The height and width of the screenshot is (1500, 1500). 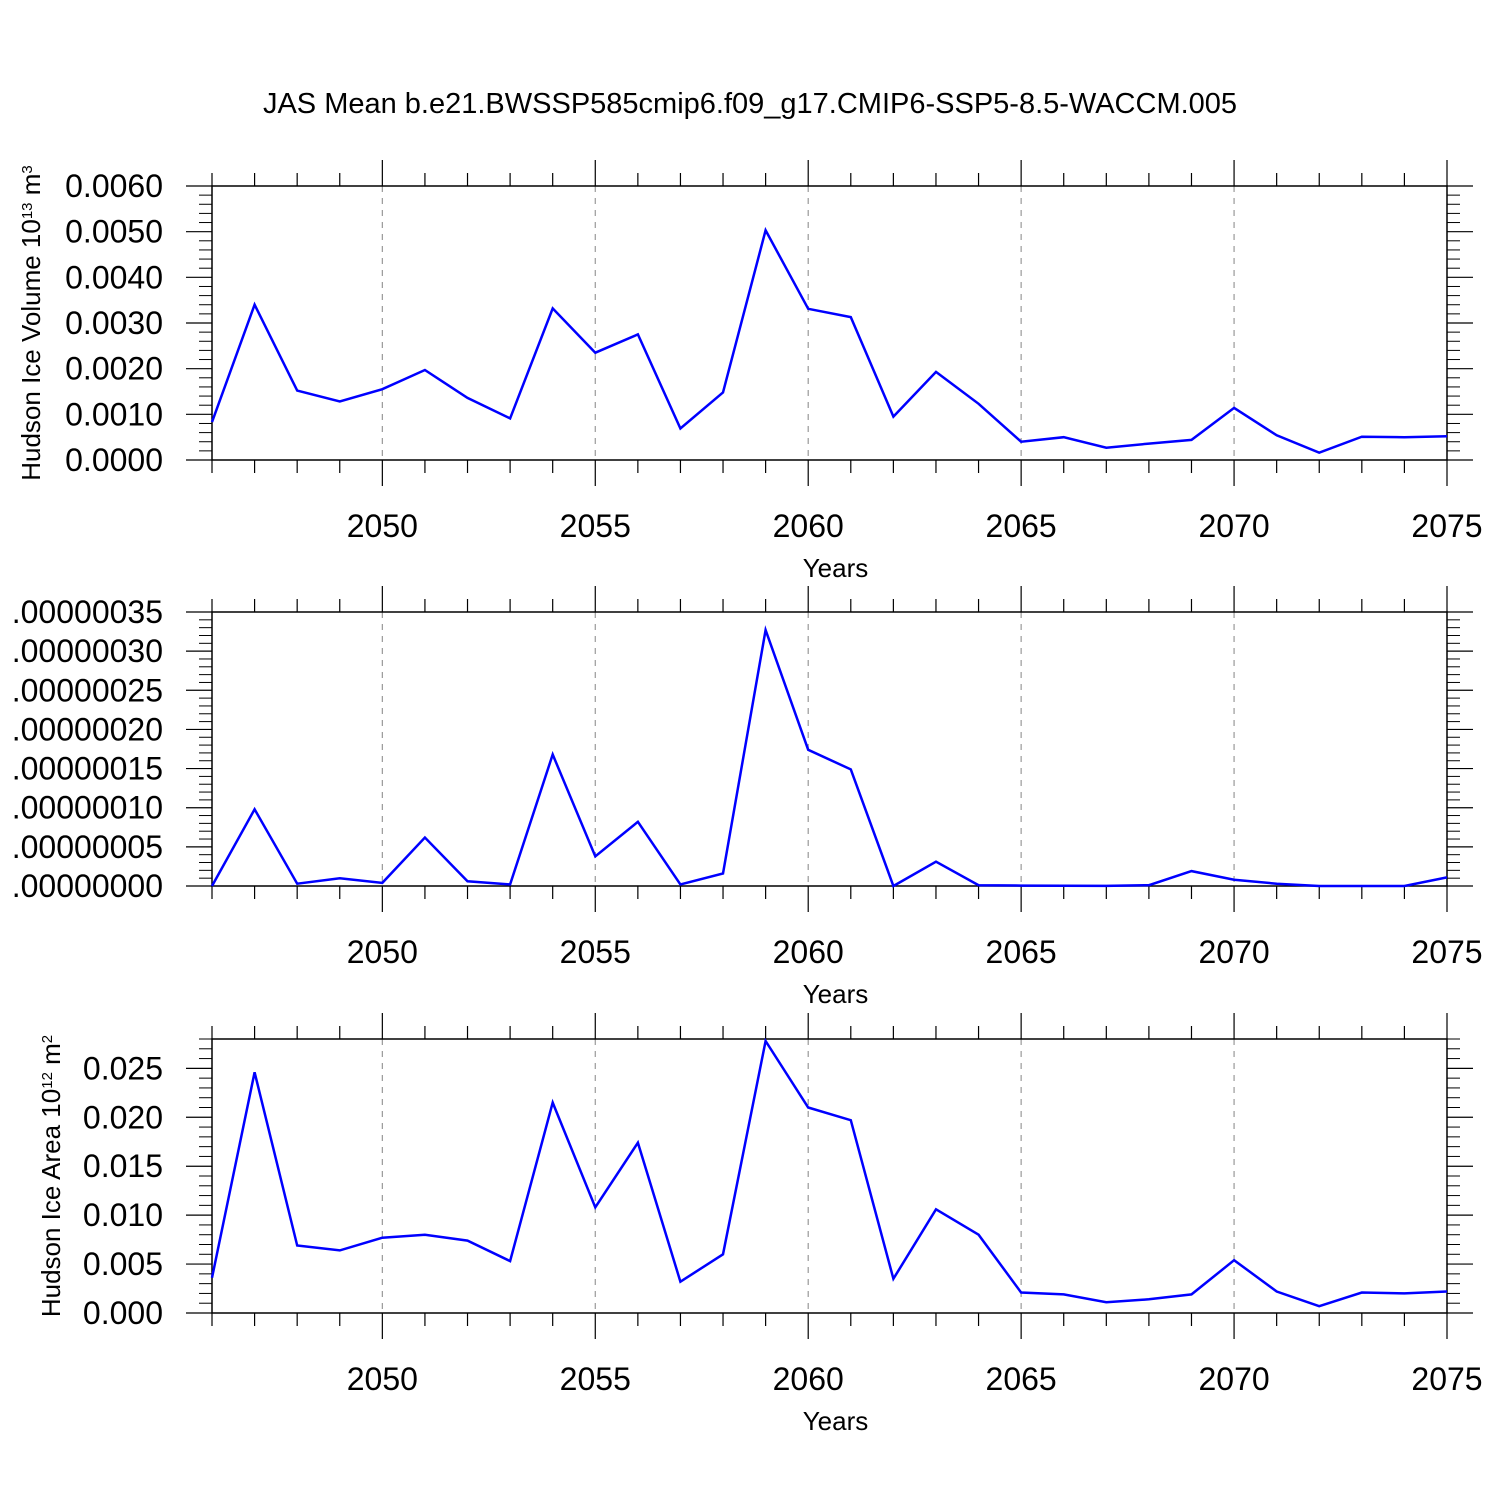 What do you see at coordinates (123, 1068) in the screenshot?
I see `y-tick-label: 0.025` at bounding box center [123, 1068].